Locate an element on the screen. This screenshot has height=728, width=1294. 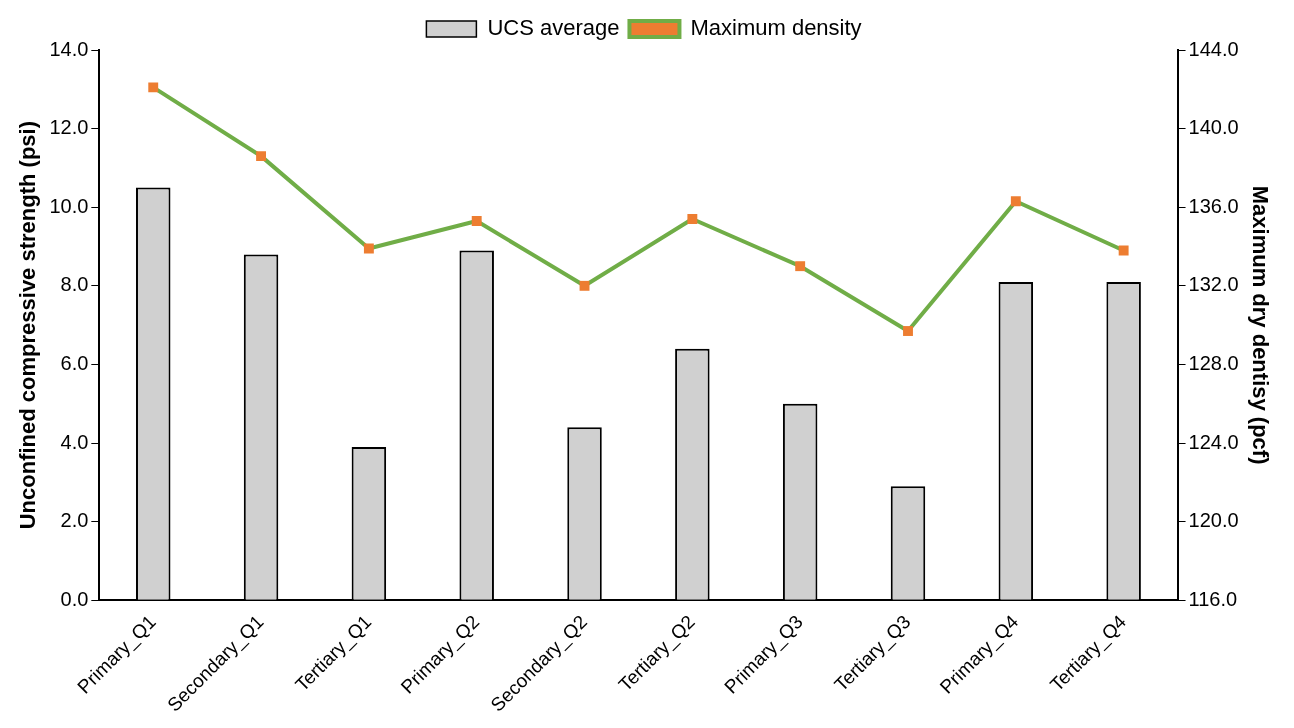
legend-label: Maximum density is located at coordinates (776, 28).